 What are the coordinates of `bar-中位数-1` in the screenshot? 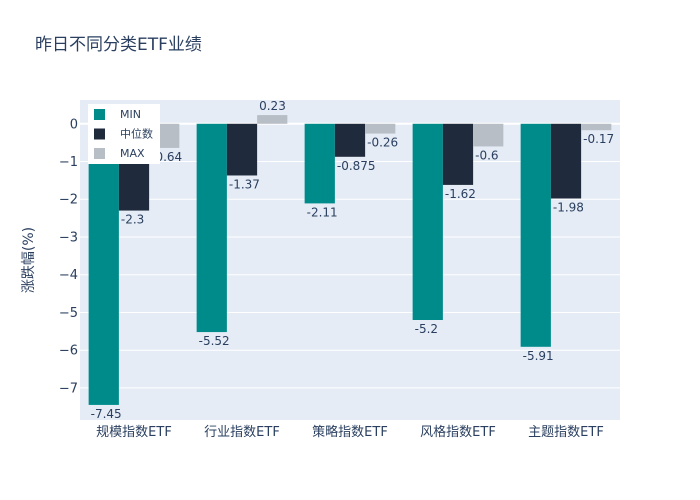 It's located at (242, 149).